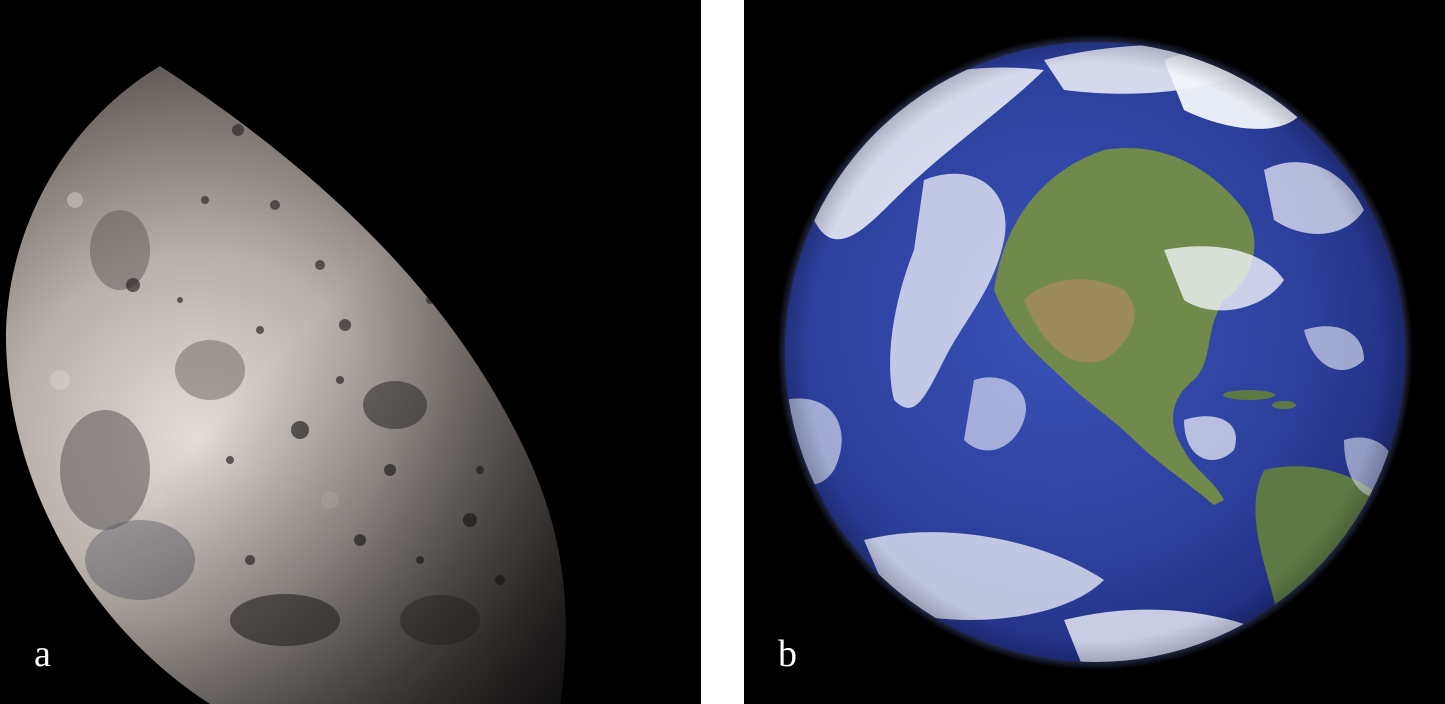  I want to click on panel-label-b: b, so click(787, 654).